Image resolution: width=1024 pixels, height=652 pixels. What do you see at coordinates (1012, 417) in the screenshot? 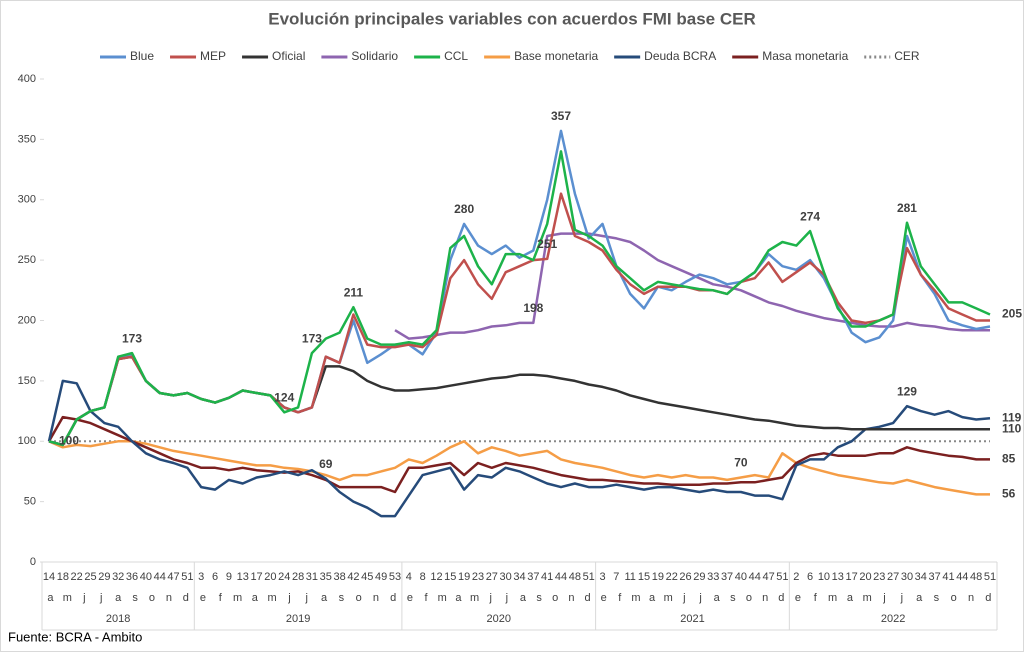
I see `data-label: 119` at bounding box center [1012, 417].